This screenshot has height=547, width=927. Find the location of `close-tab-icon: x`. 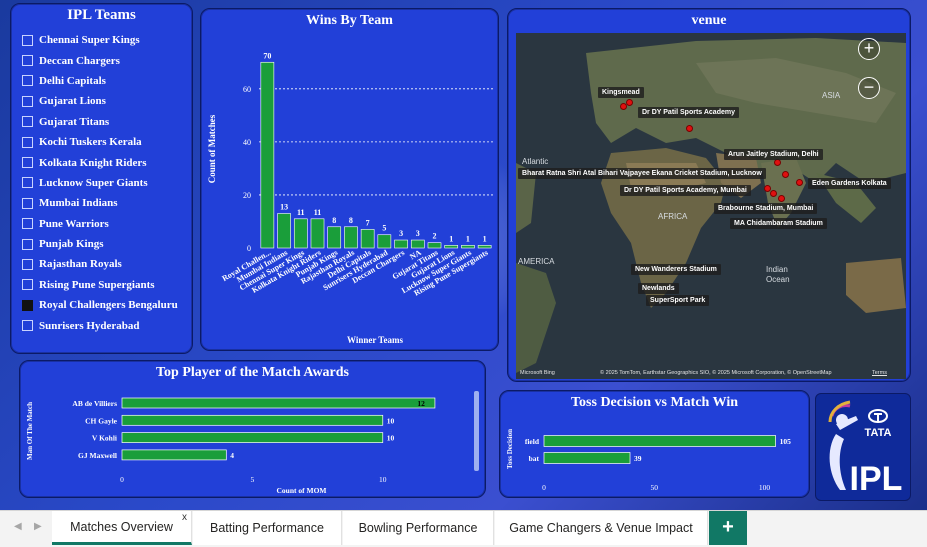

close-tab-icon: x is located at coordinates (184, 517).